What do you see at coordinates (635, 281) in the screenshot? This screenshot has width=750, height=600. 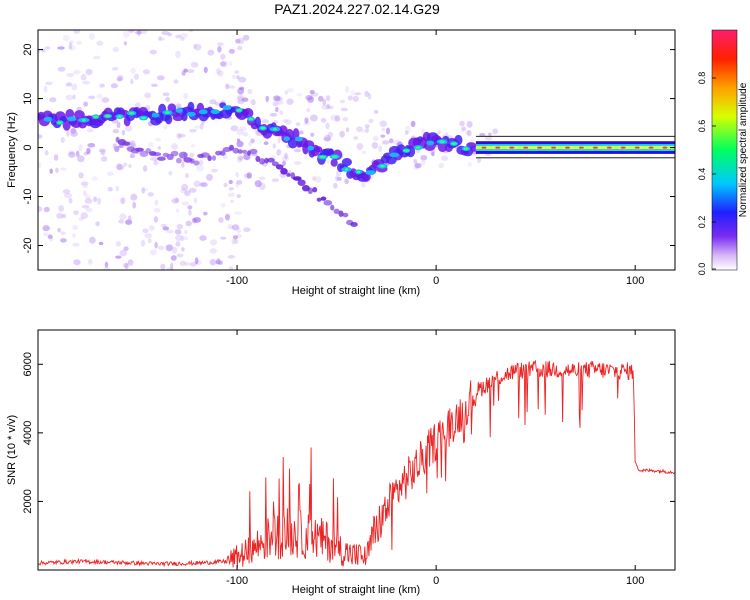 I see `spectrogram-x-tick-label: 100` at bounding box center [635, 281].